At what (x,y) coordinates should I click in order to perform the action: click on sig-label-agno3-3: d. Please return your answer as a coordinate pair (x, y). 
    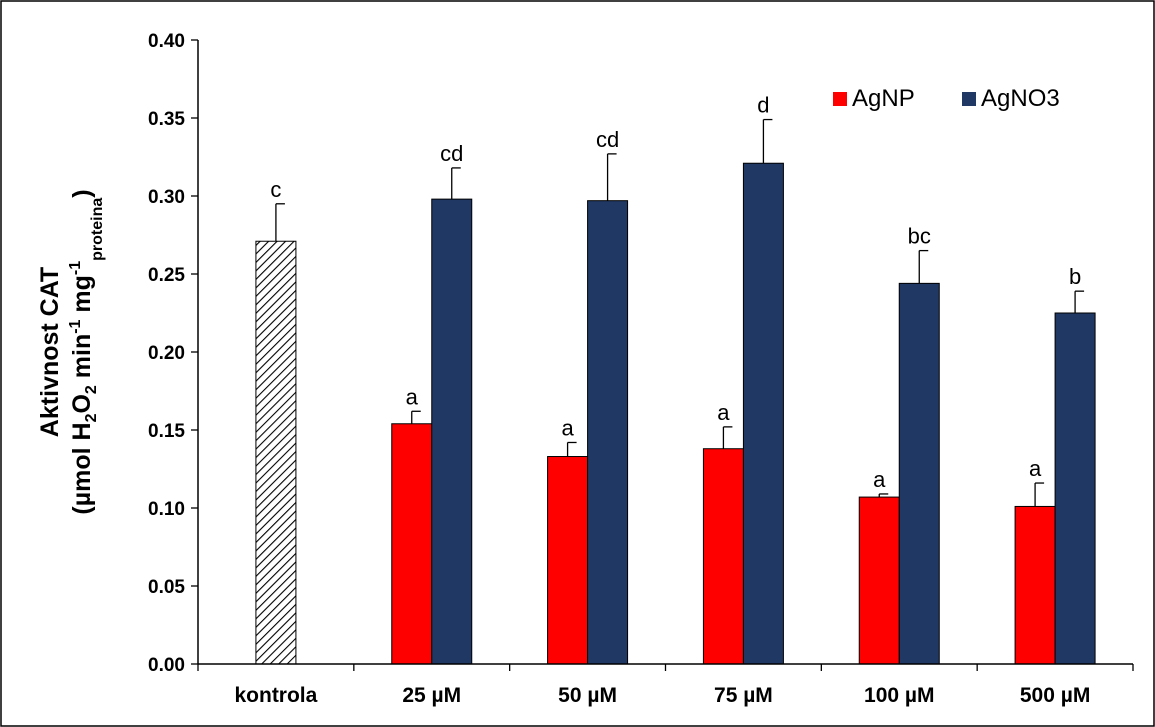
    Looking at the image, I should click on (763, 105).